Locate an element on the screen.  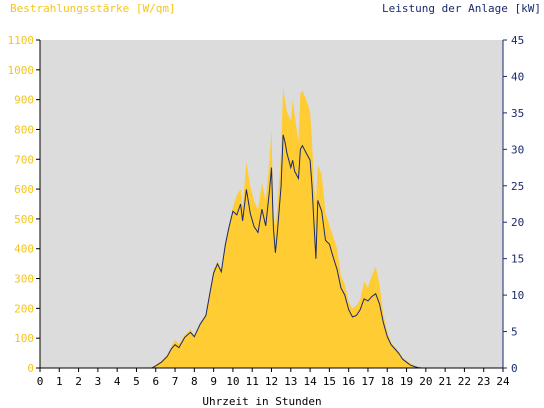
y-left-tick-label: 700 is located at coordinates (24, 159).